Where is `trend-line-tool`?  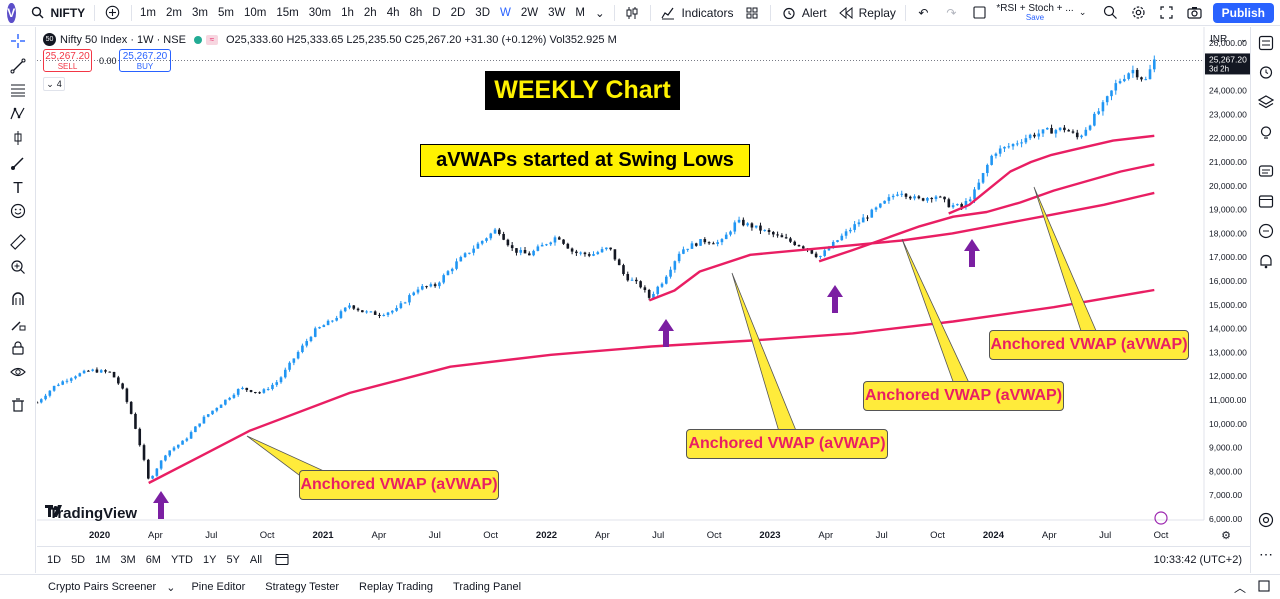 trend-line-tool is located at coordinates (18, 68).